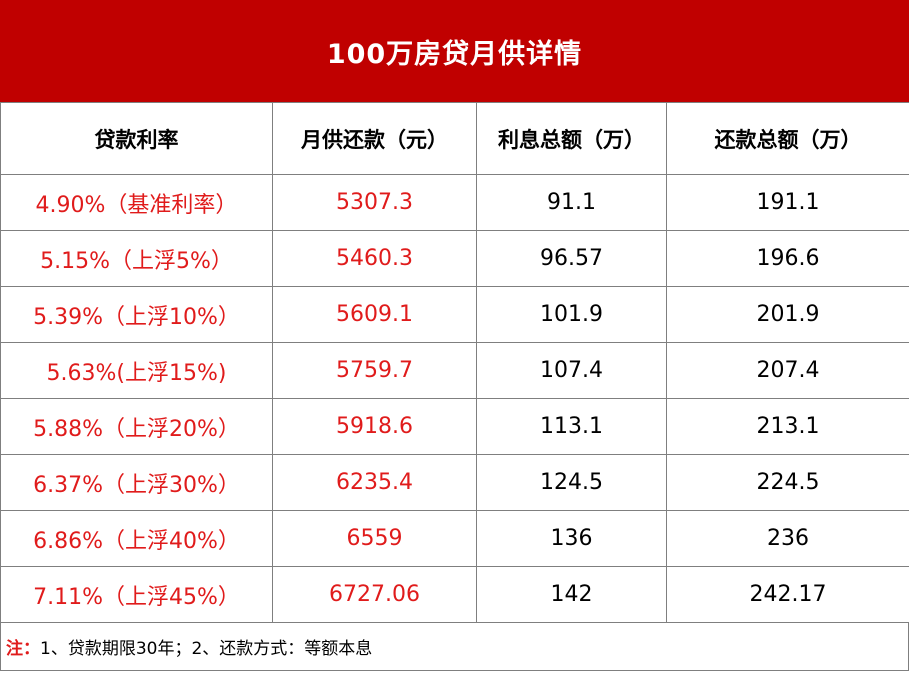 Image resolution: width=909 pixels, height=673 pixels. I want to click on monthly-payment-cell: 5307.3, so click(374, 202).